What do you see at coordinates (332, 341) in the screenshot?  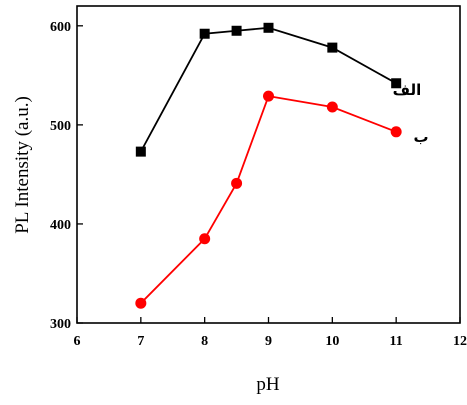 I see `x-tick-label: 10` at bounding box center [332, 341].